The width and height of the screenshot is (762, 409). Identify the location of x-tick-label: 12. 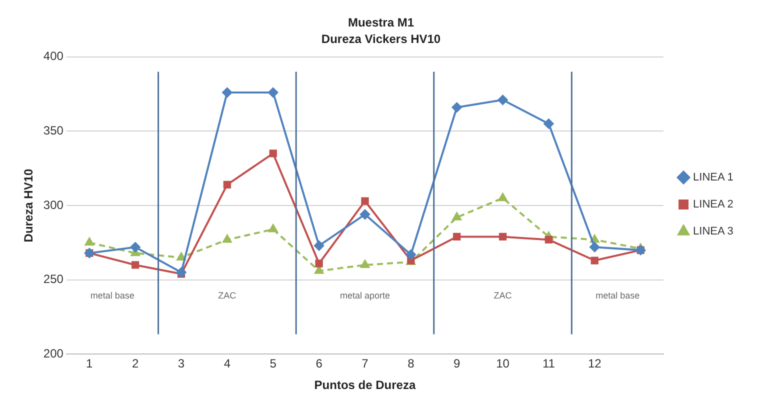
(595, 363).